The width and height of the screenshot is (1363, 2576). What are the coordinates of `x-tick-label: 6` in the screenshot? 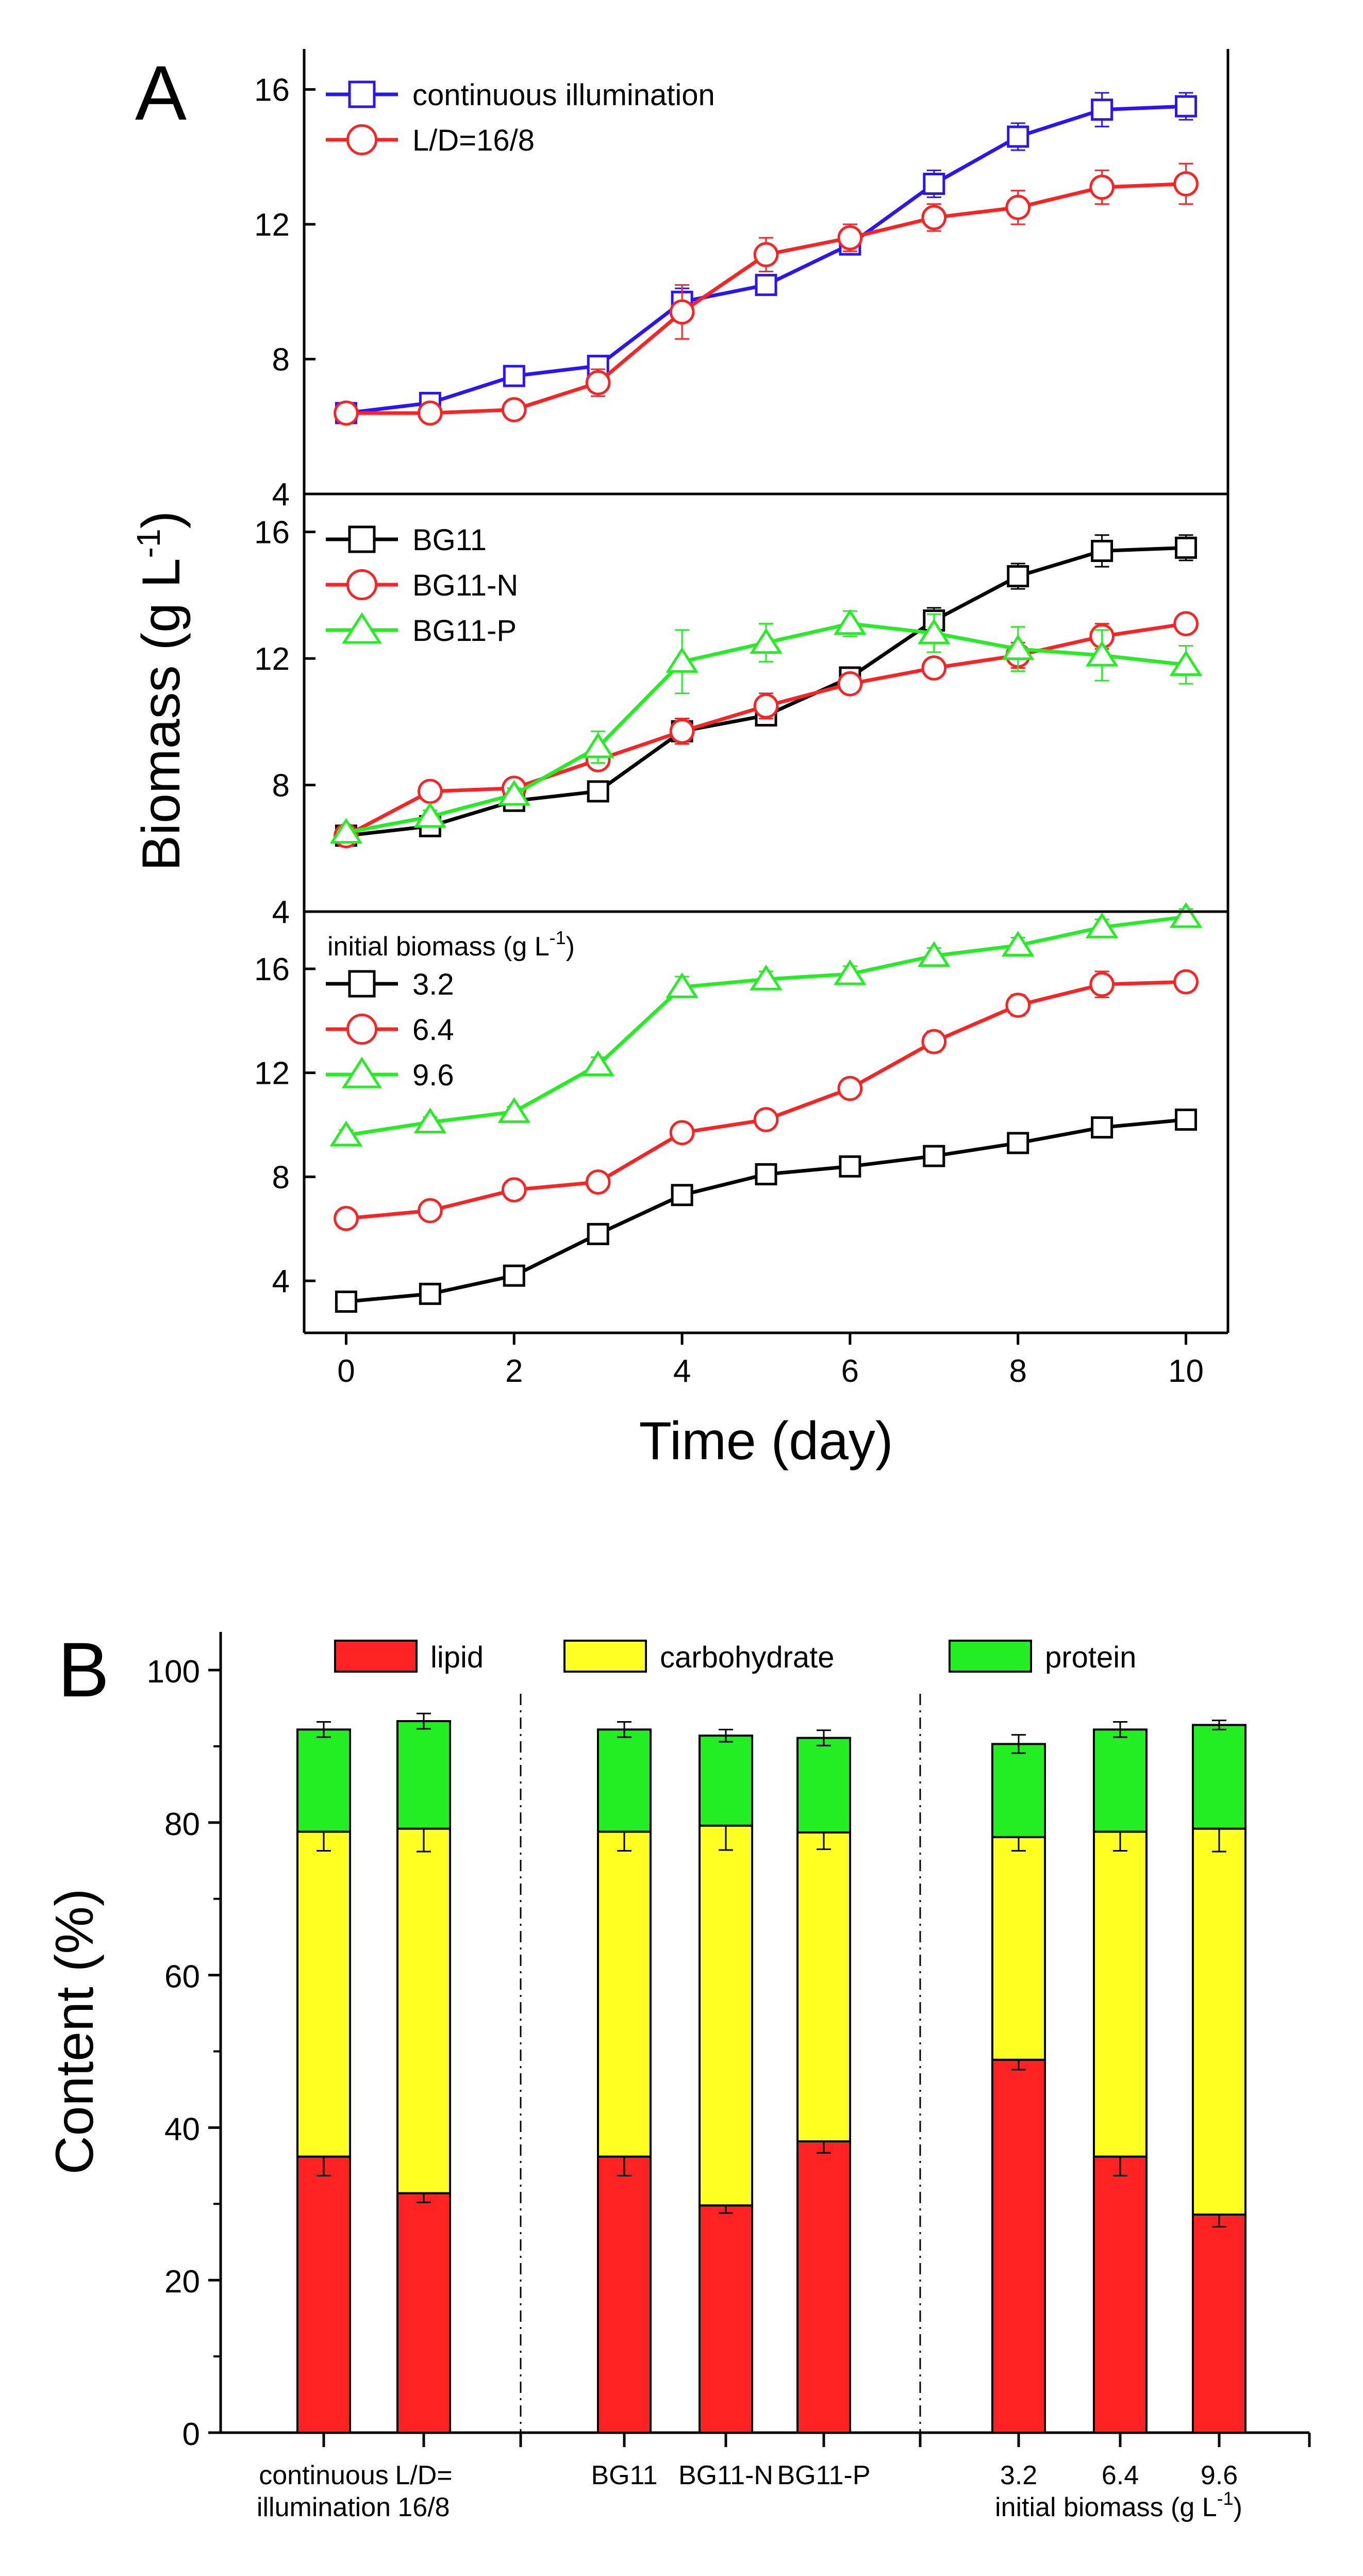 It's located at (850, 1371).